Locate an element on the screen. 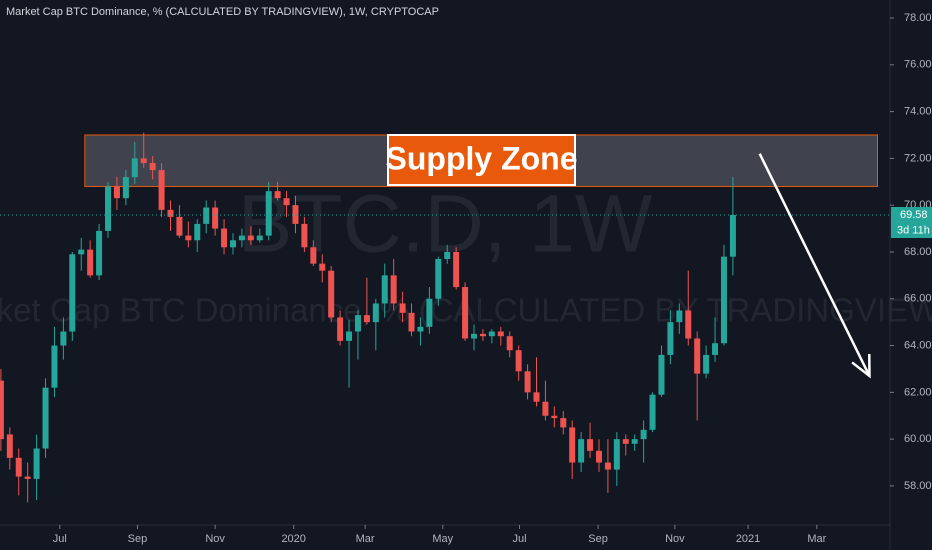 The image size is (932, 550). y-tick-label: 78.00 is located at coordinates (918, 18).